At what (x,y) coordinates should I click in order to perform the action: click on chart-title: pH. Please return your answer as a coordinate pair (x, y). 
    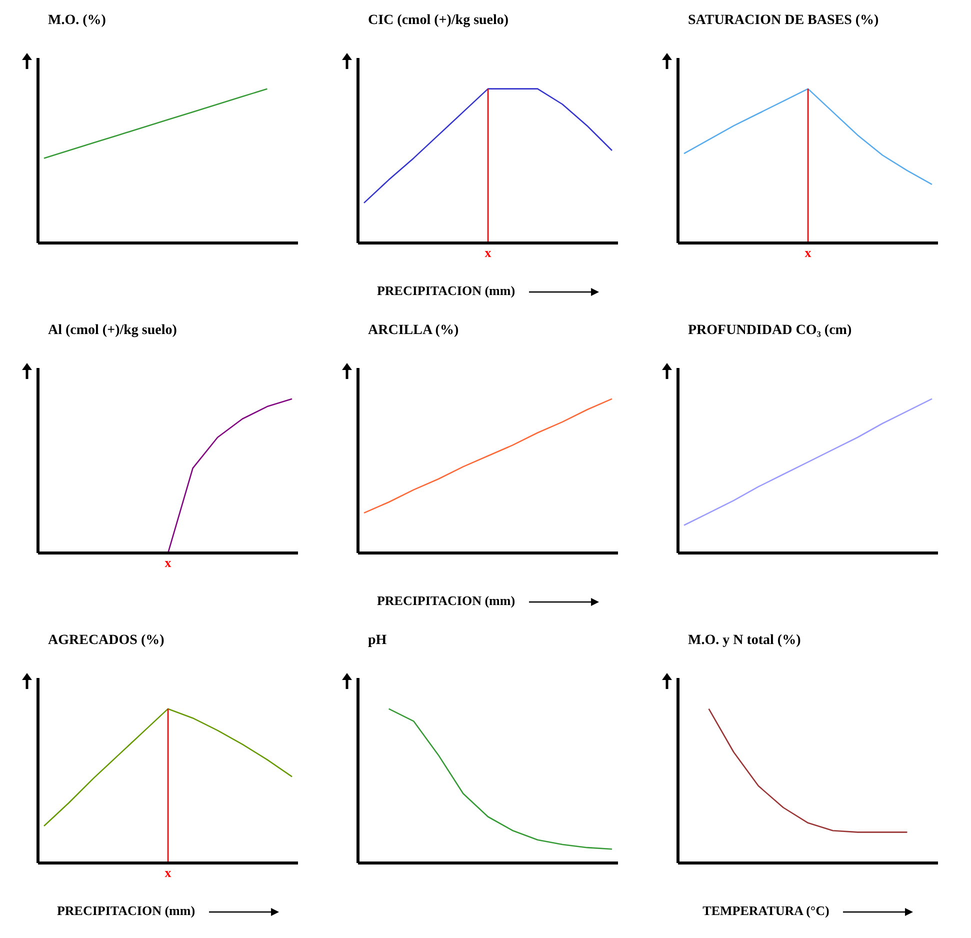
    Looking at the image, I should click on (378, 641).